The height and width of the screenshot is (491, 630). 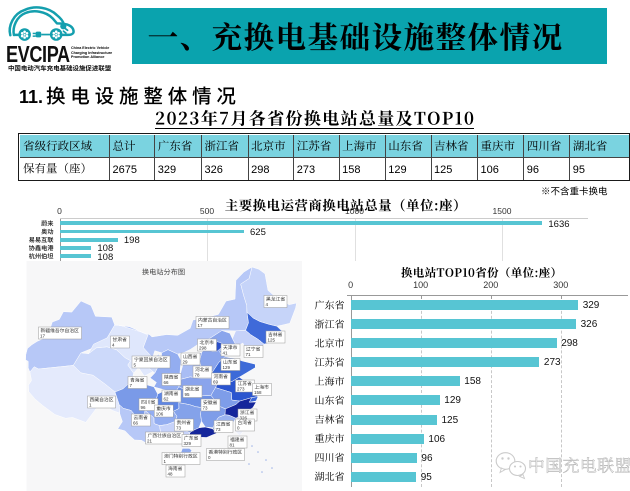 What do you see at coordinates (241, 388) in the screenshot?
I see `svg-text: 273` at bounding box center [241, 388].